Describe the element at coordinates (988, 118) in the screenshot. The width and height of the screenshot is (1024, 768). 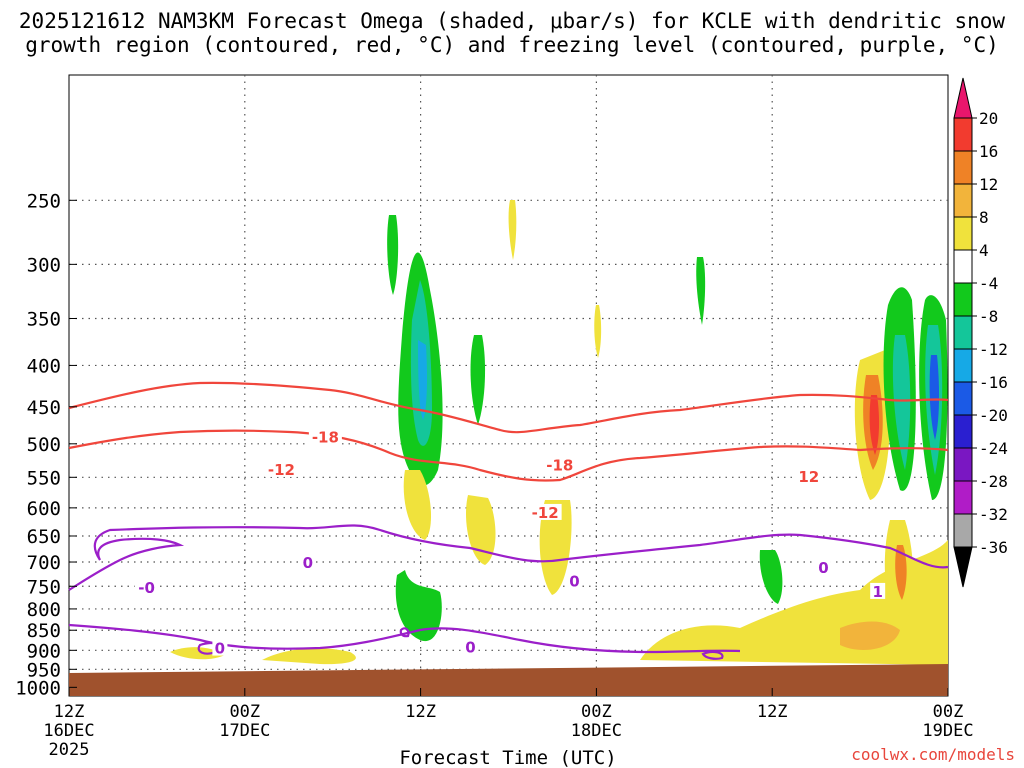
I see `colorbar-label: 20` at that location.